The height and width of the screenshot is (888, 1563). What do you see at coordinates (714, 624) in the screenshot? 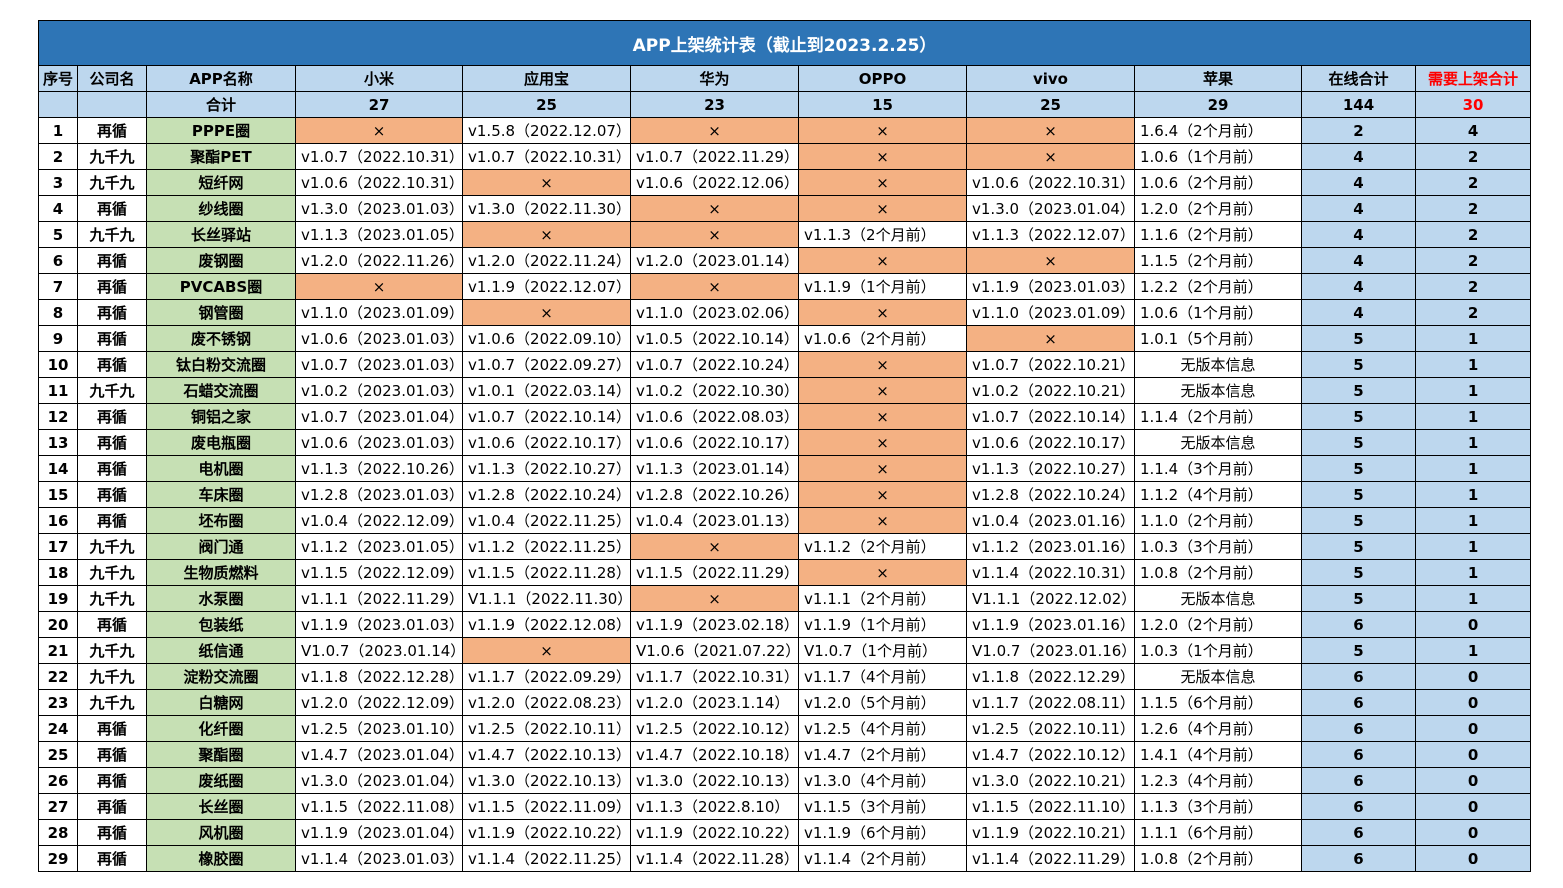
I see `version-cell-huawei: v1.1.9（2023.02.18）` at bounding box center [714, 624].